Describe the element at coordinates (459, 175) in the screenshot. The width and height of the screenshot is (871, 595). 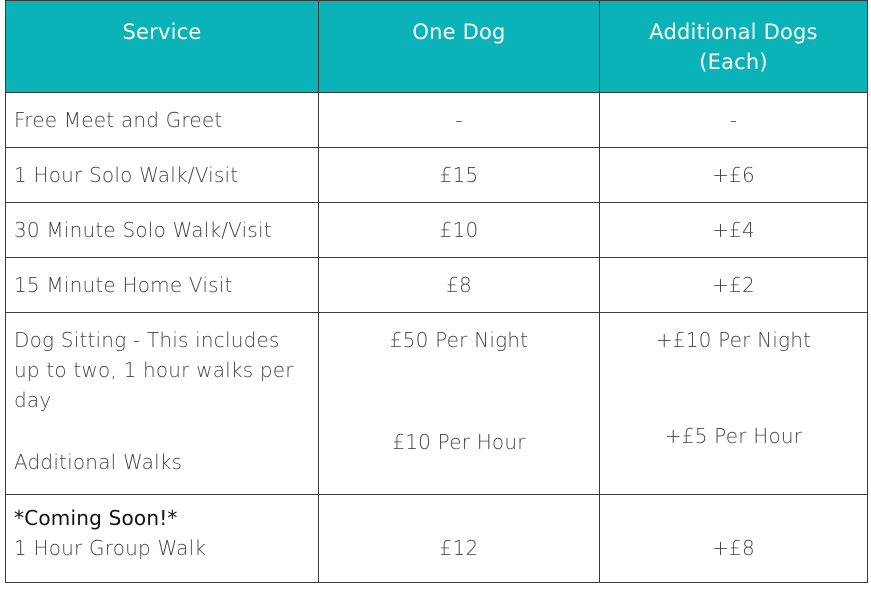
I see `one-dog-price: £15` at that location.